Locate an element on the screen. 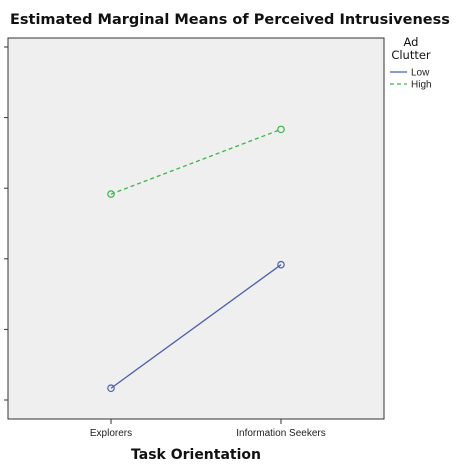 The image size is (474, 474). x-tick-label: Information Seekers is located at coordinates (281, 433).